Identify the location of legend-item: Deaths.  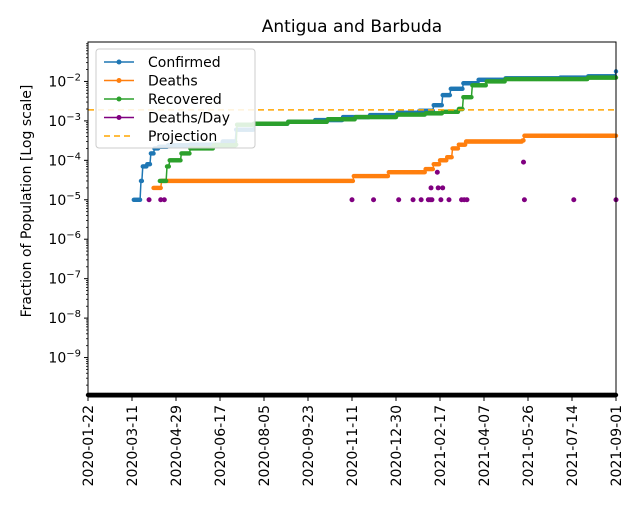
(151, 82).